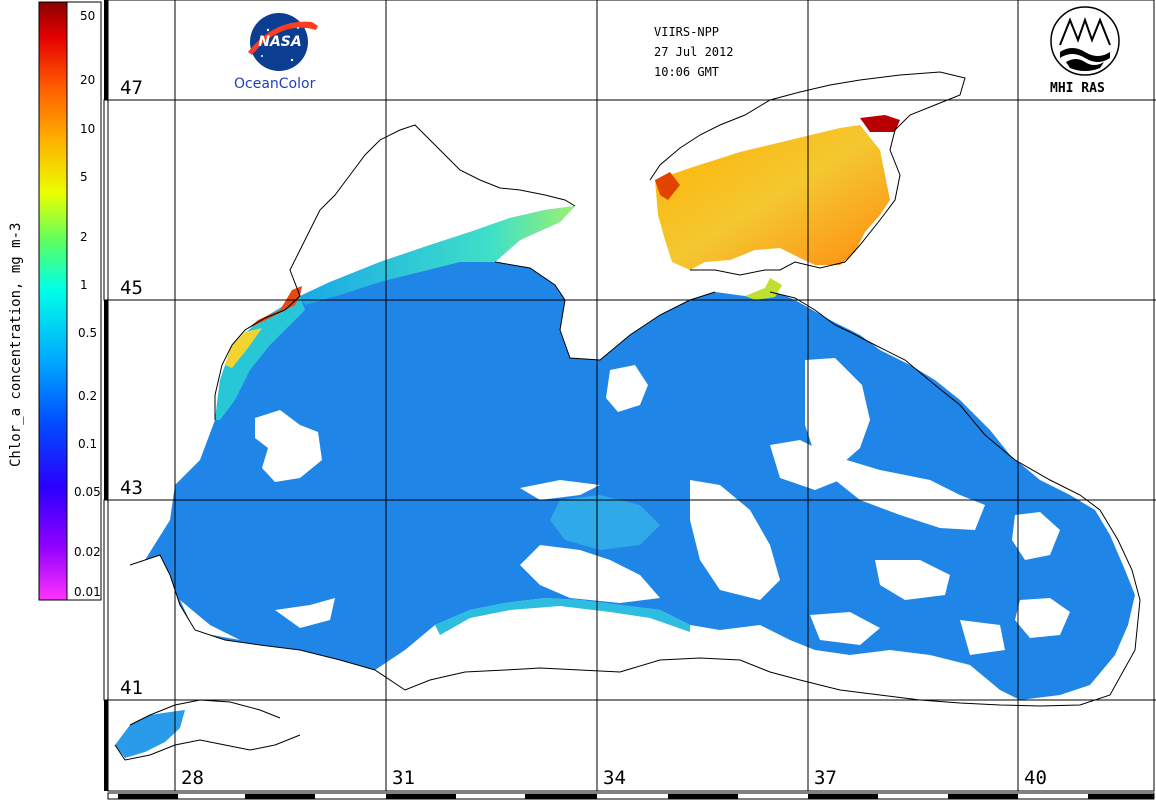  What do you see at coordinates (562, 616) in the screenshot?
I see `south-coast-water` at bounding box center [562, 616].